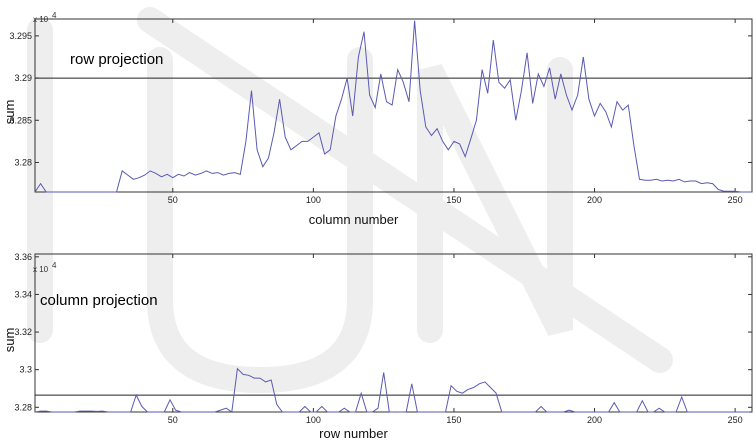  I want to click on y-tick-label: 3.34, so click(23, 294).